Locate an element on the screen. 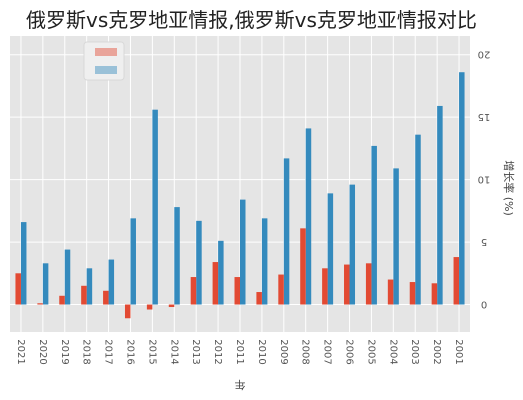 This screenshot has width=523, height=400. bar-blue-2010 is located at coordinates (264, 261).